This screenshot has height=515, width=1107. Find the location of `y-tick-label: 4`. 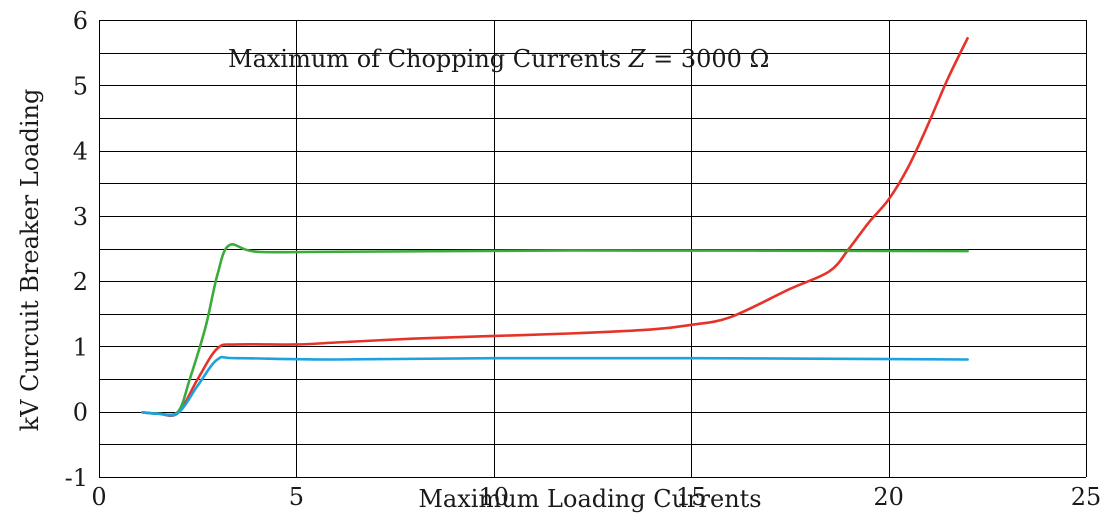

y-tick-label: 4 is located at coordinates (80, 152).